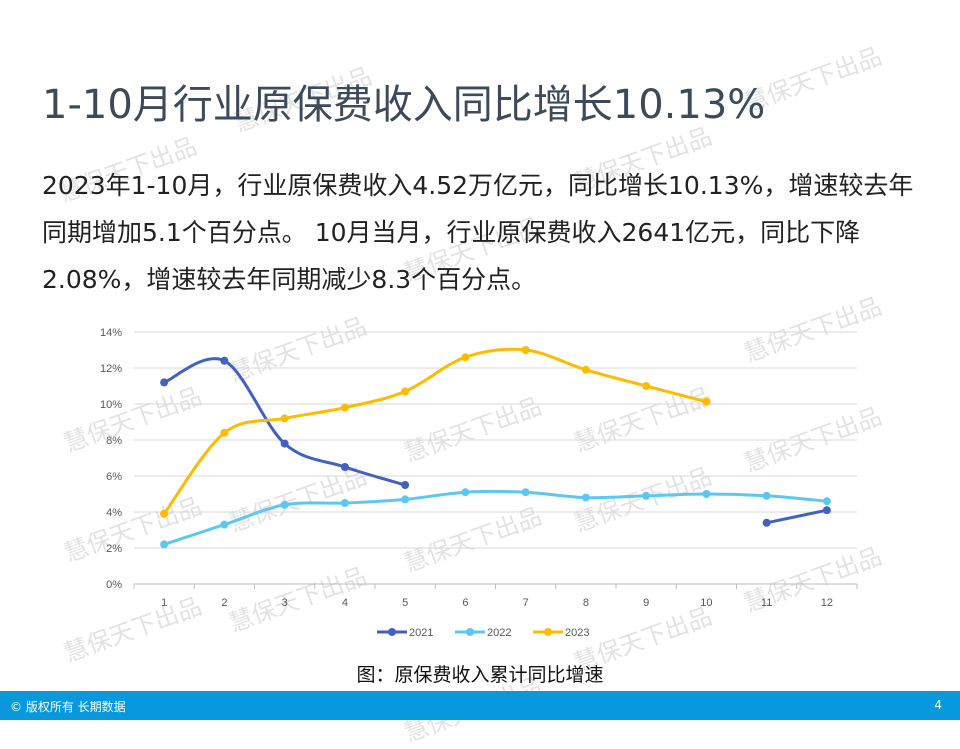 This screenshot has height=749, width=960. I want to click on y-tick-label: 2%, so click(114, 549).